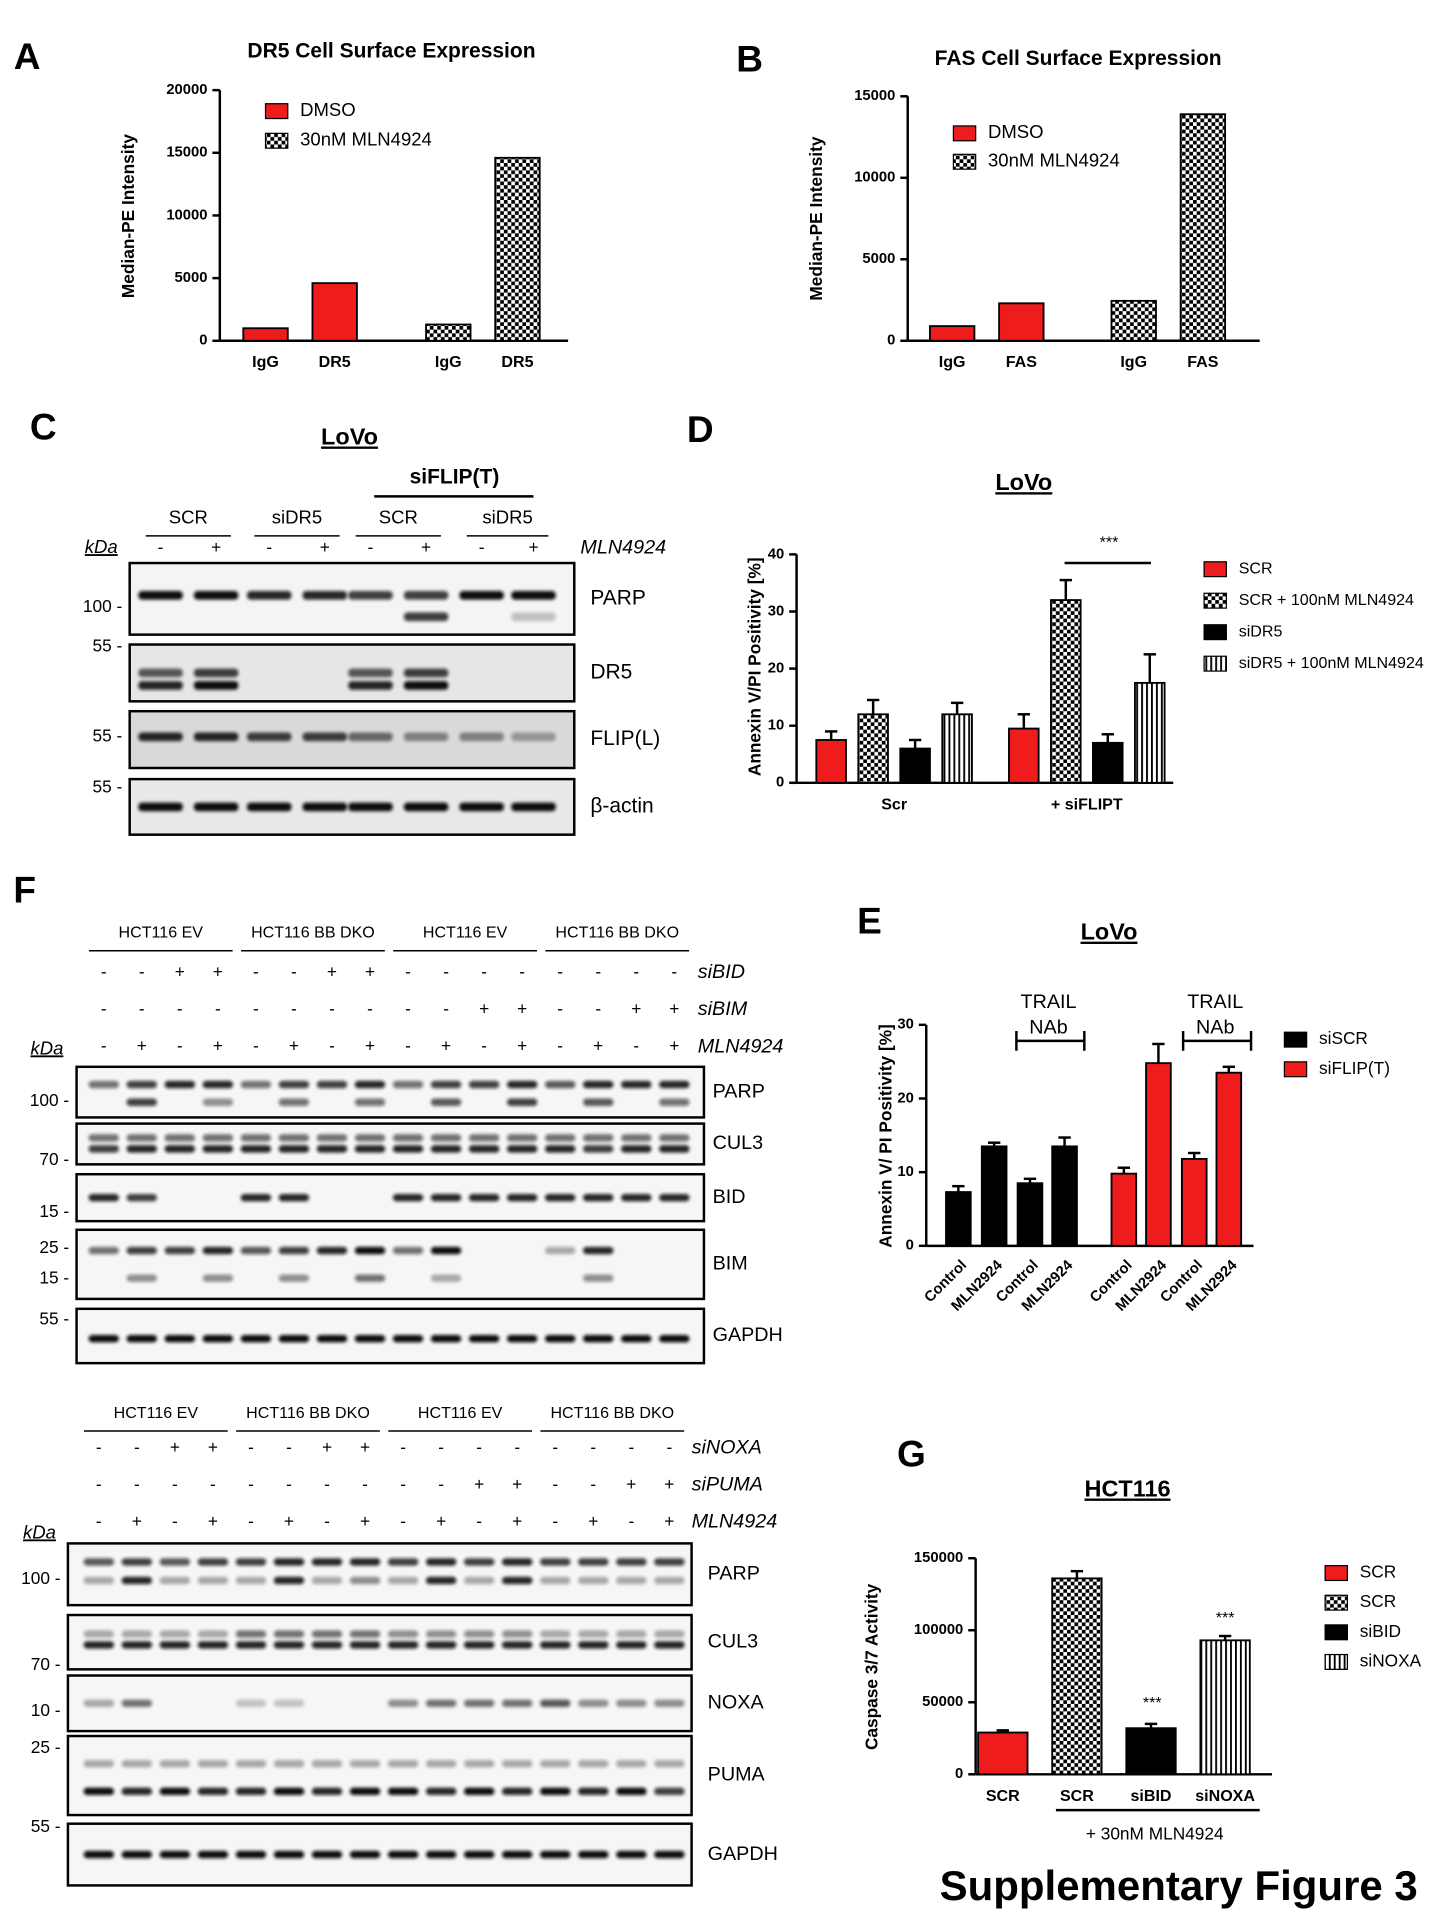  What do you see at coordinates (894, 804) in the screenshot?
I see `x-tick-label: Scr` at bounding box center [894, 804].